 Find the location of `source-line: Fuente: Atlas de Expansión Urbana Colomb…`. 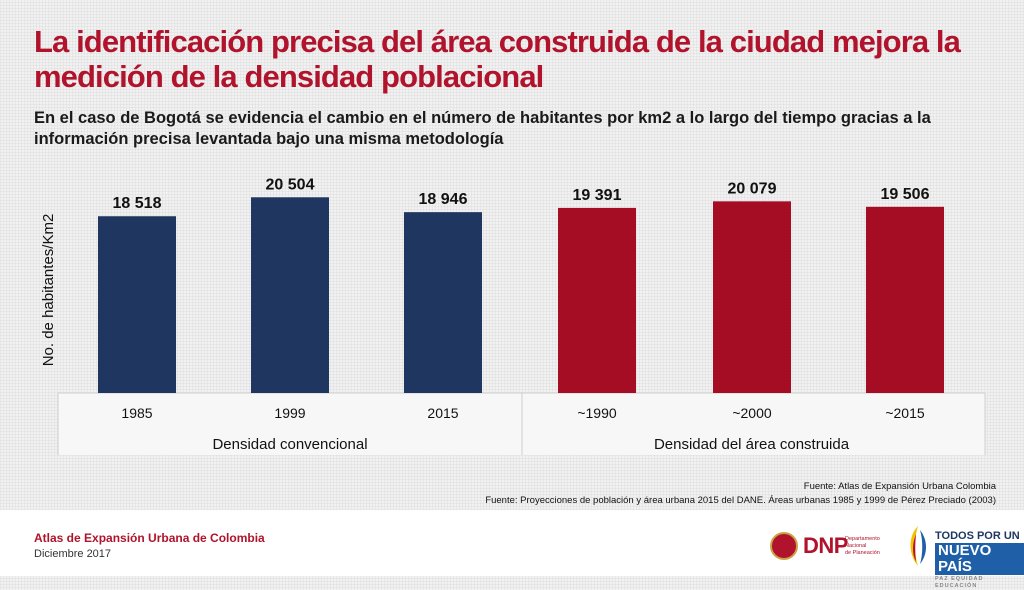

source-line: Fuente: Atlas de Expansión Urbana Colomb… is located at coordinates (899, 486).